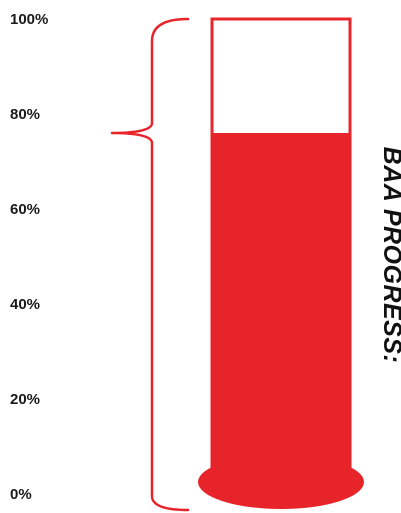 This screenshot has height=513, width=401. I want to click on y-tick-label: 80%, so click(25, 114).